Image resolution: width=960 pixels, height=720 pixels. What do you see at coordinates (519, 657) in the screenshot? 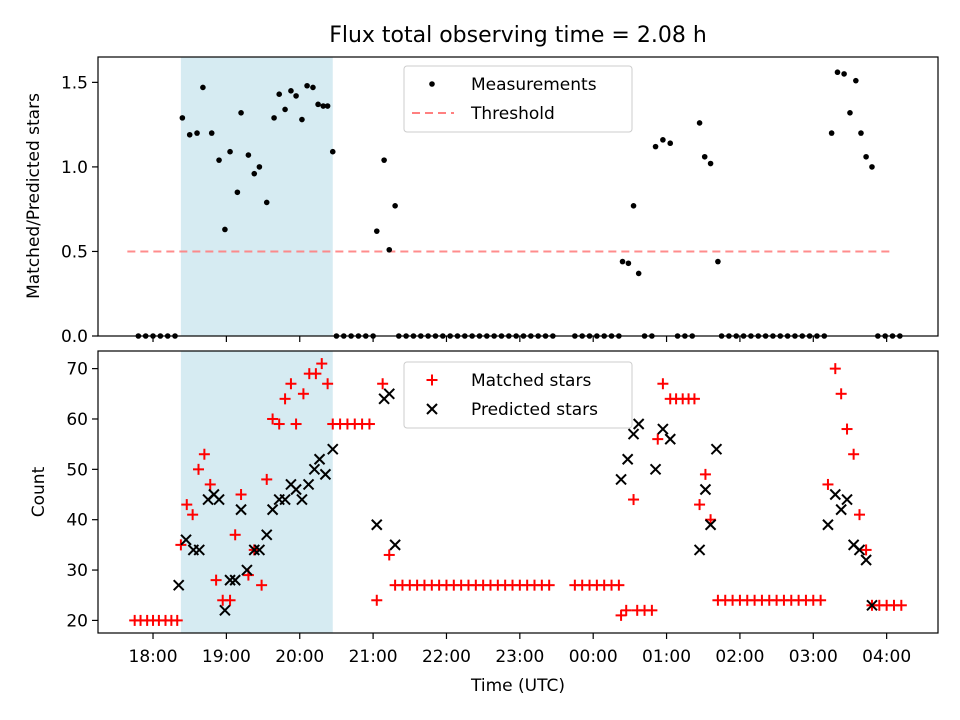
I see `x-tick-label: 23:00` at bounding box center [519, 657].